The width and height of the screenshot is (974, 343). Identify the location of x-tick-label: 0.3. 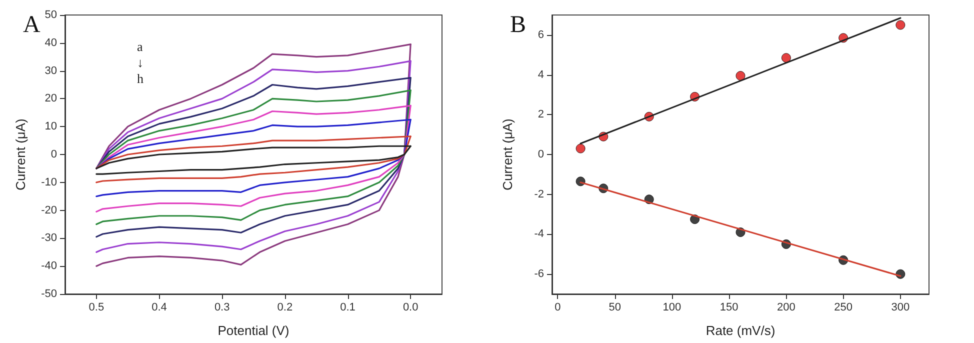
(222, 308).